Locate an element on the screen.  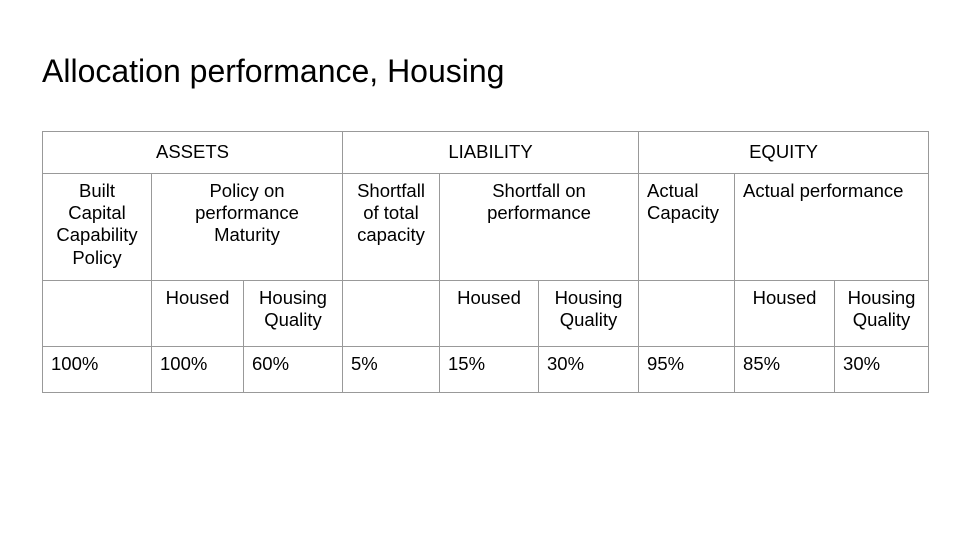
col-header-actual-performance: Actual performance is located at coordinates (832, 227).